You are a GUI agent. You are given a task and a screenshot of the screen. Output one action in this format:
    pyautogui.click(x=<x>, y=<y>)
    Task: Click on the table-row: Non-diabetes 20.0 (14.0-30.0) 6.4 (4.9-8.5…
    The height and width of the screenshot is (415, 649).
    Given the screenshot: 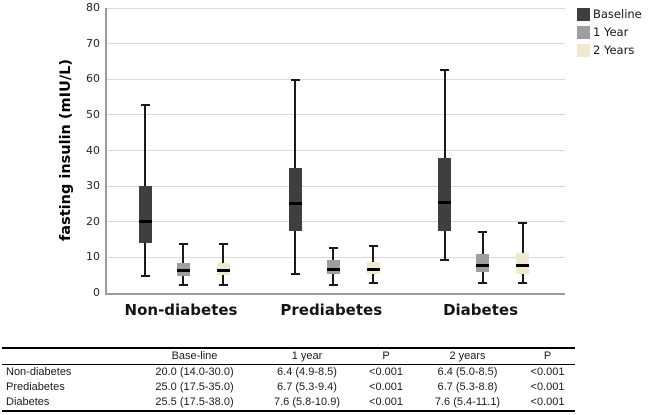 What is the action you would take?
    pyautogui.click(x=288, y=373)
    